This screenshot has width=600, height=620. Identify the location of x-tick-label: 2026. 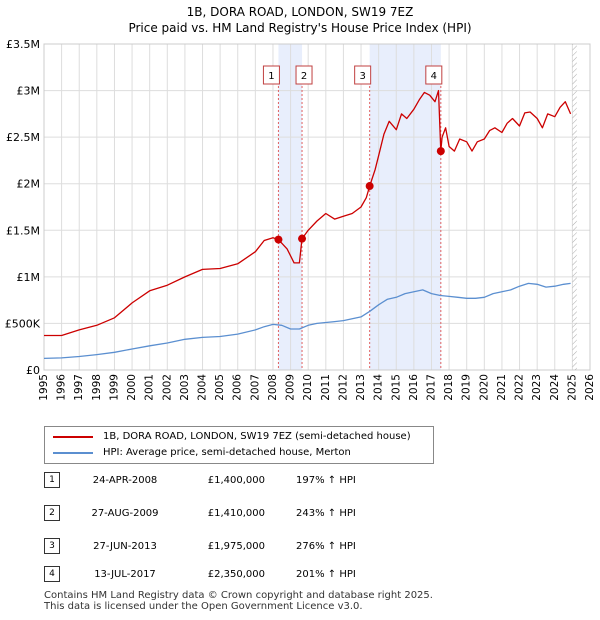
(590, 387).